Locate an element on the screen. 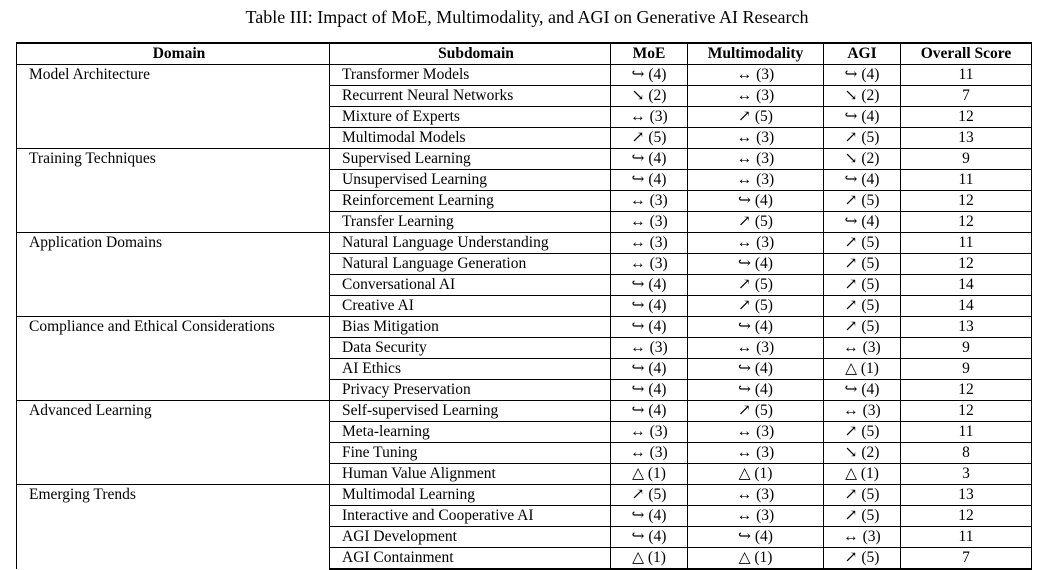  header-moe: MoE is located at coordinates (649, 53).